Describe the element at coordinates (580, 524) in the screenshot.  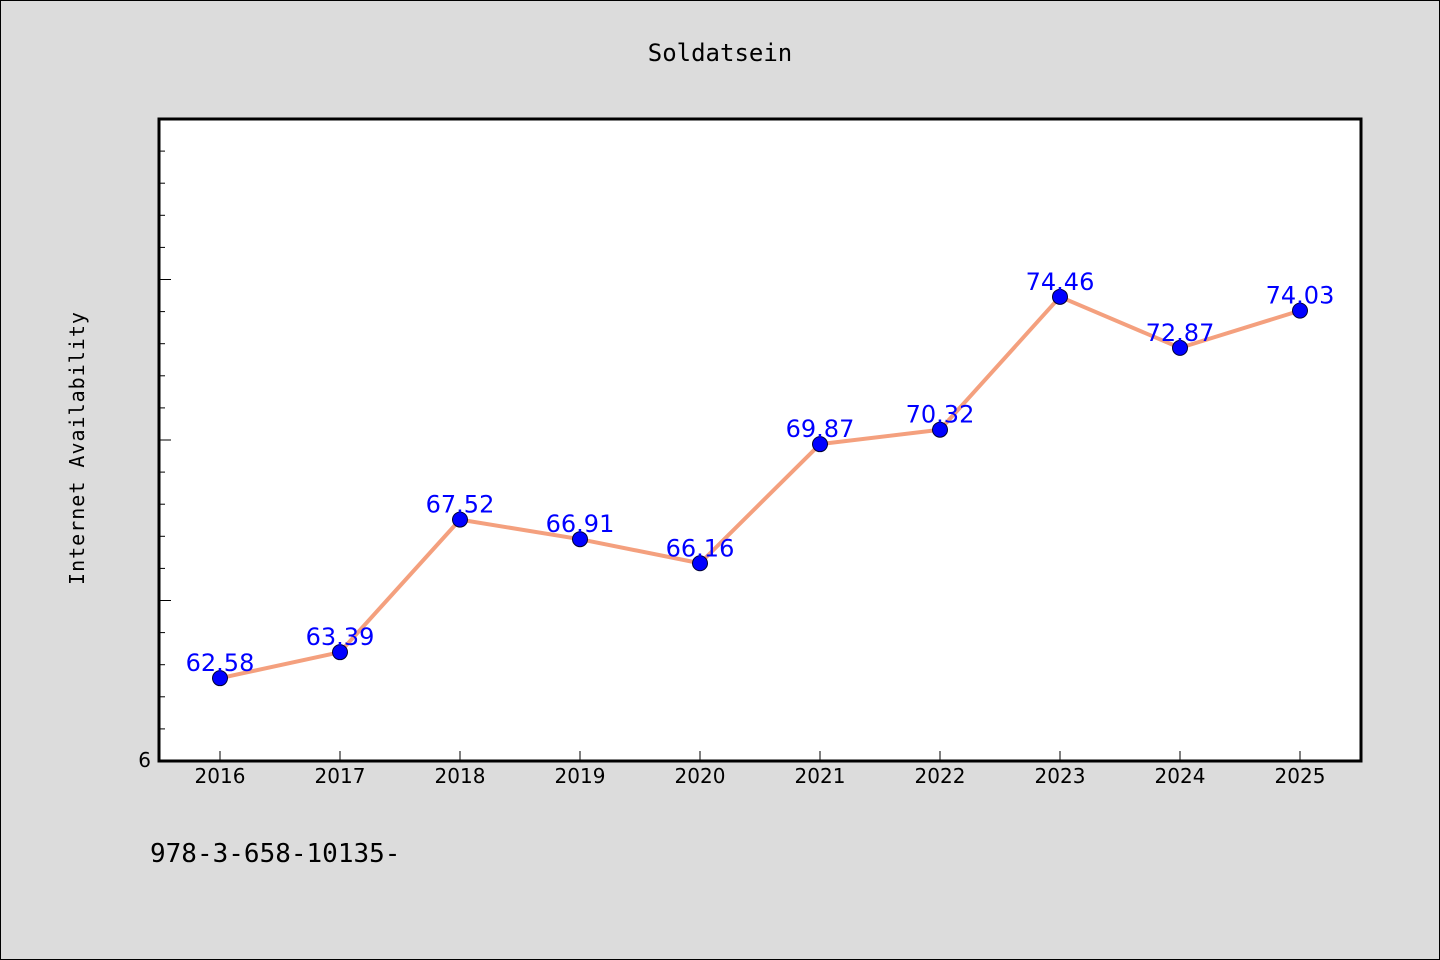
I see `data-label: 66.91` at that location.